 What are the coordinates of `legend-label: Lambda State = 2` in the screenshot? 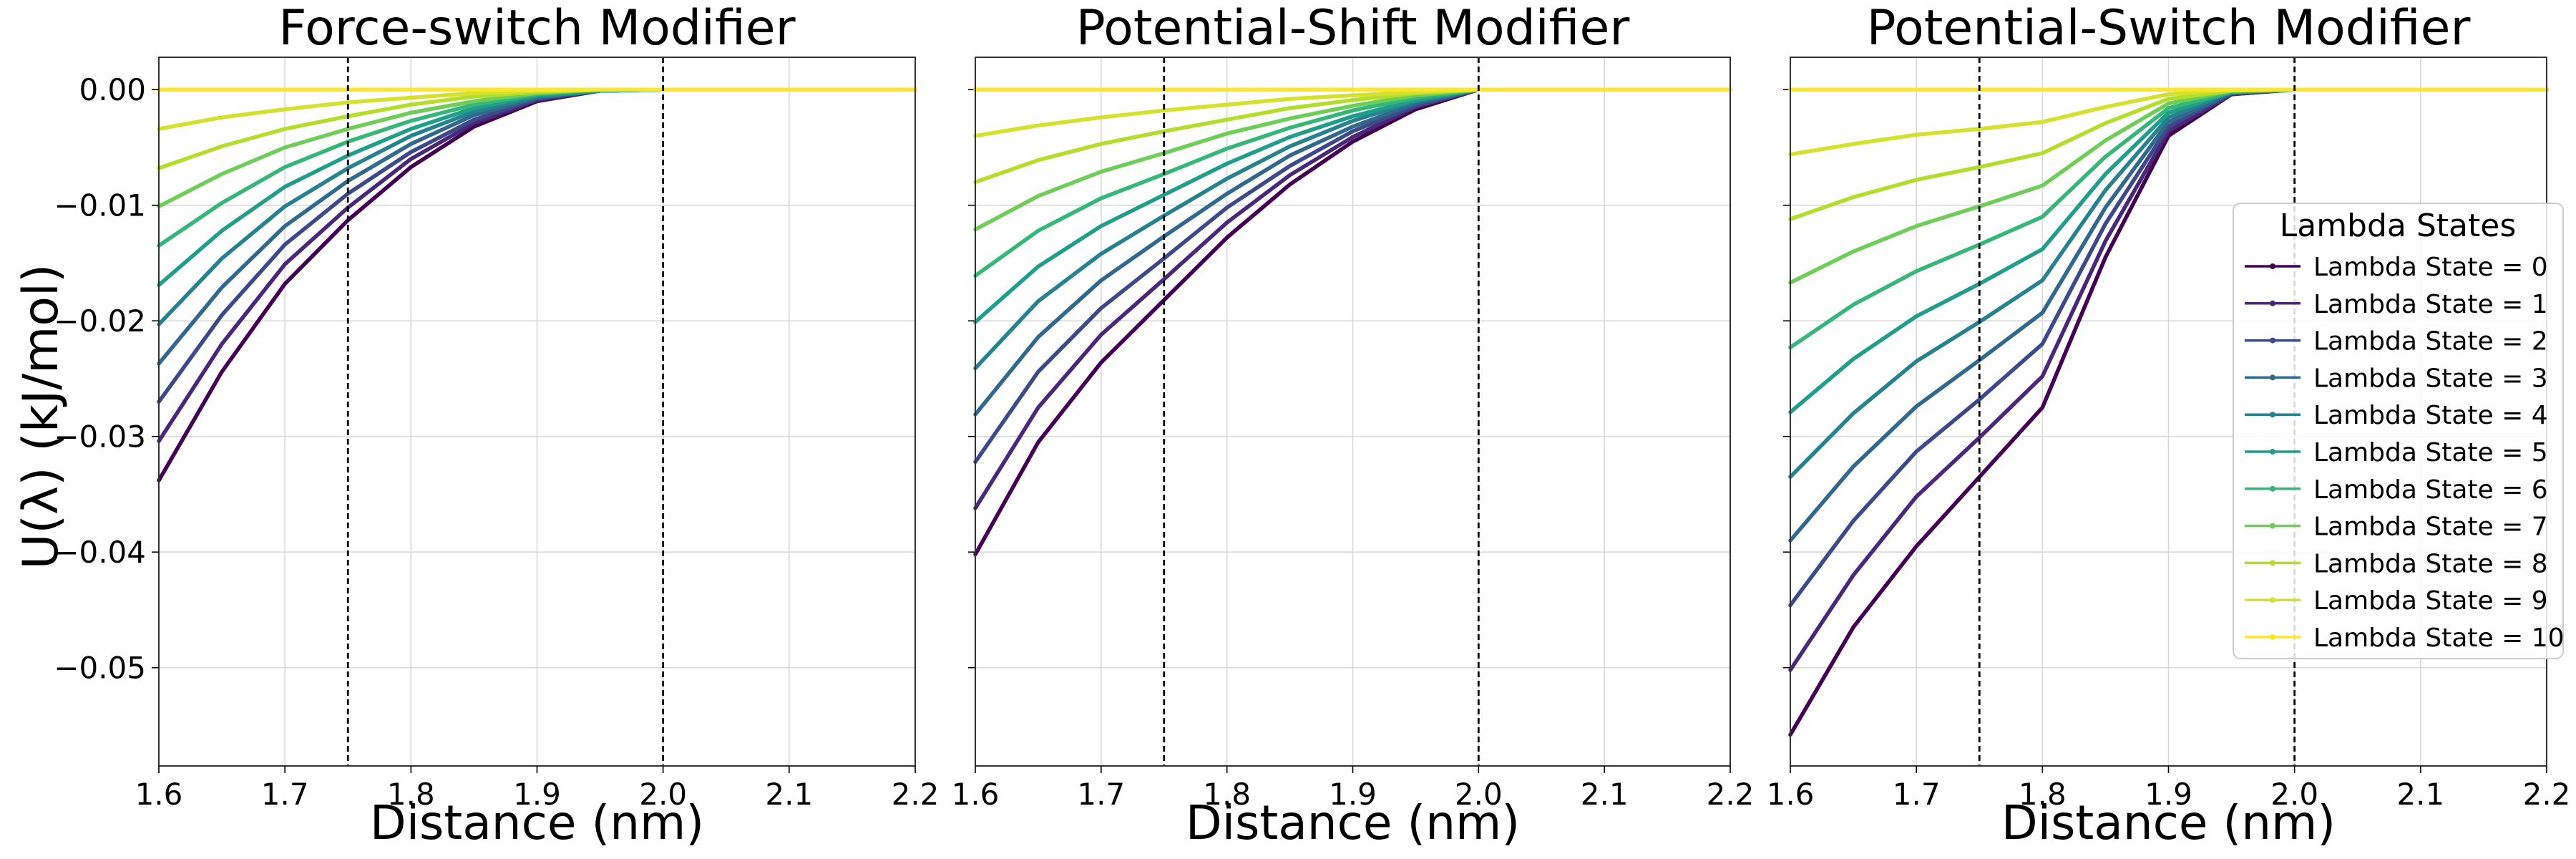 It's located at (2430, 341).